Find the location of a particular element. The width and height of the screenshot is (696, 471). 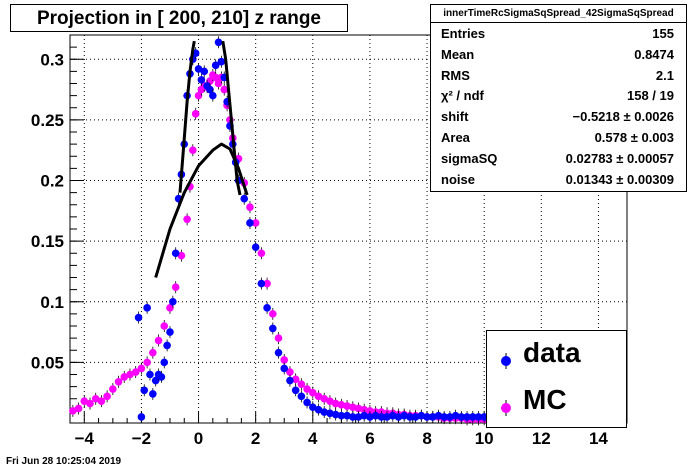

stats-key: shift is located at coordinates (455, 117).